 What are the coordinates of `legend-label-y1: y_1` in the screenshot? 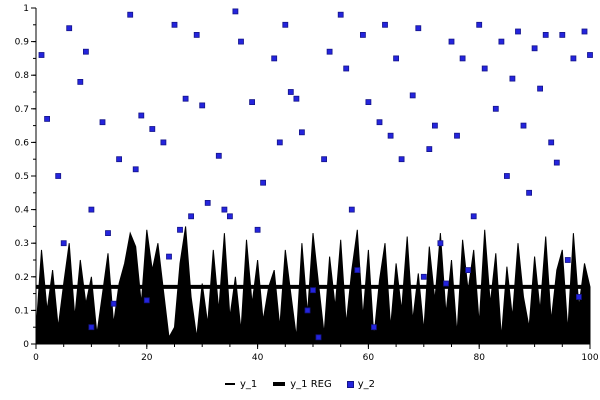 It's located at (248, 384).